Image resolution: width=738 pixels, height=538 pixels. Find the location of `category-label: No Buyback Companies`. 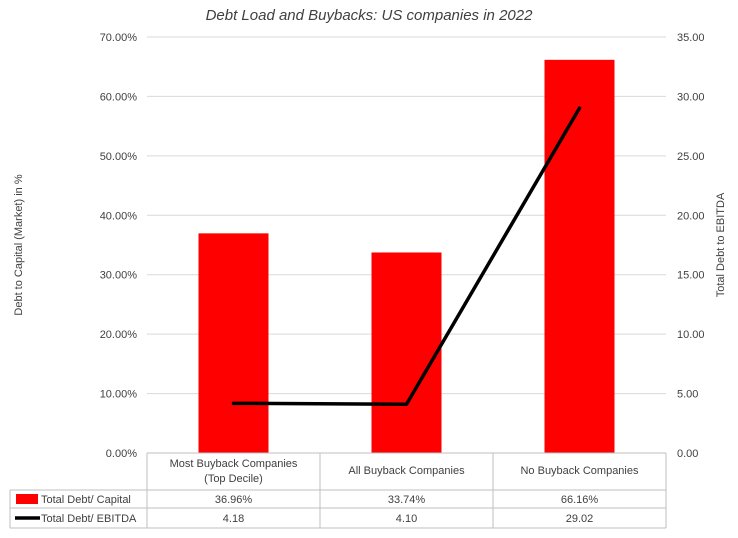

category-label: No Buyback Companies is located at coordinates (579, 471).